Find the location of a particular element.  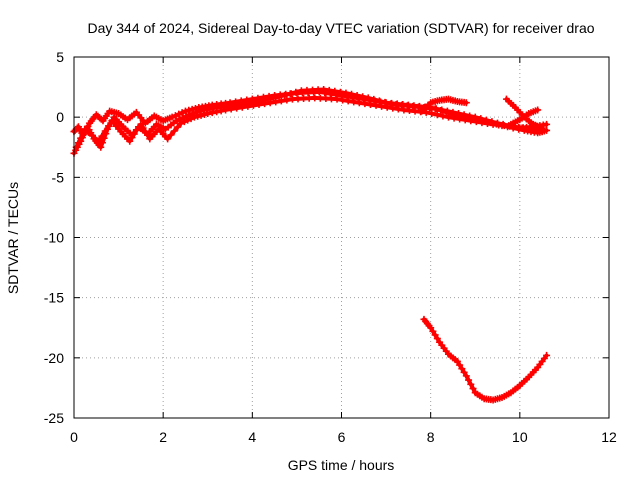

x-tick-label: 4 is located at coordinates (252, 437).